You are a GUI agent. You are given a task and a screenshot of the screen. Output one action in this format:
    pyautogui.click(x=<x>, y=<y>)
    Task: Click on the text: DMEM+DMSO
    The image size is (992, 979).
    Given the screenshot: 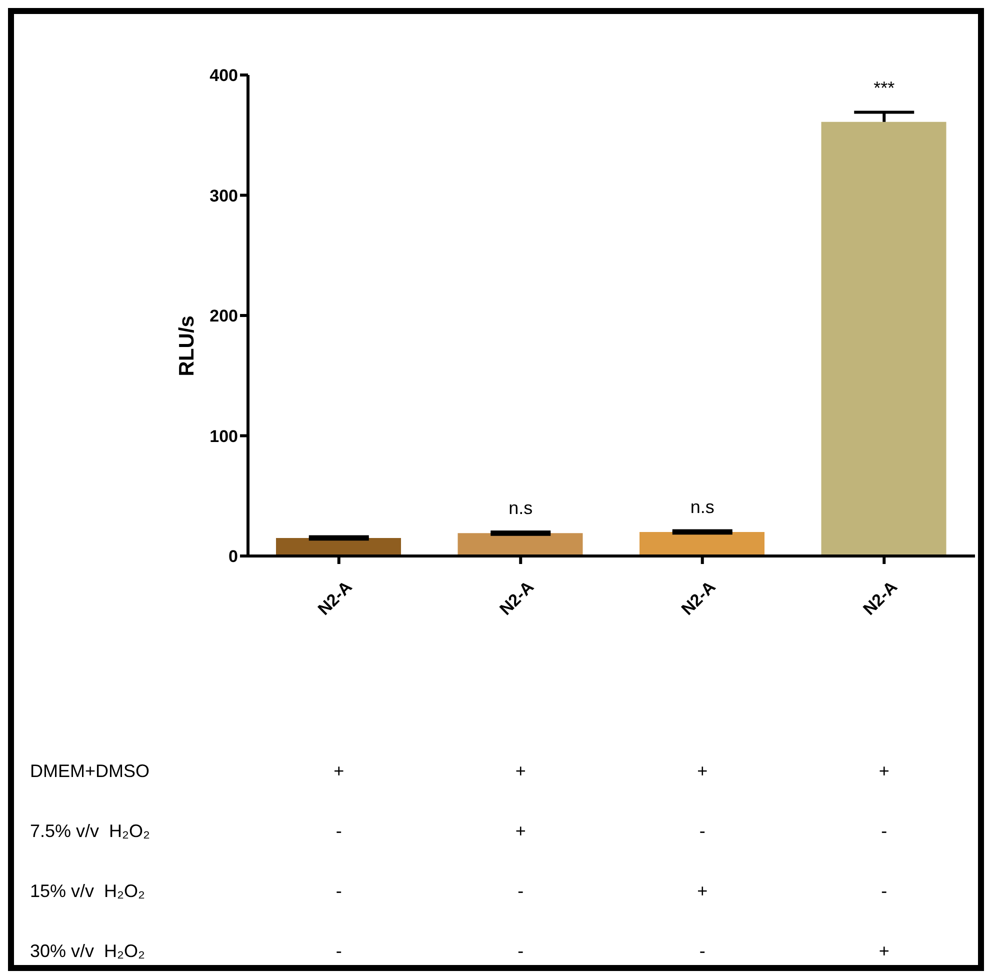 What is the action you would take?
    pyautogui.click(x=90, y=771)
    